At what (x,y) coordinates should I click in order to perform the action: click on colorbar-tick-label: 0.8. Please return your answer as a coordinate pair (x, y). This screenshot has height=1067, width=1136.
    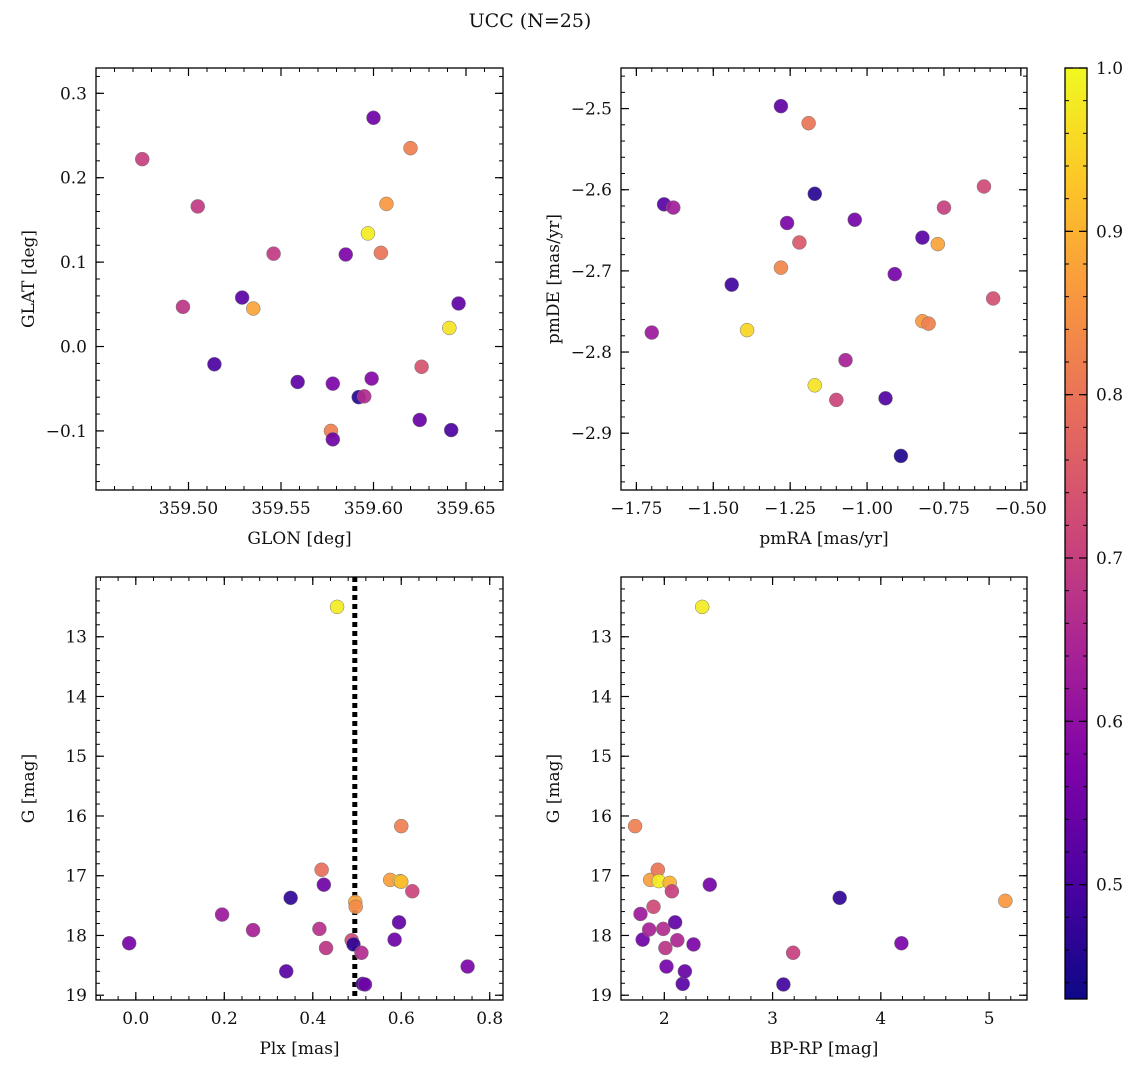
    Looking at the image, I should click on (1109, 396).